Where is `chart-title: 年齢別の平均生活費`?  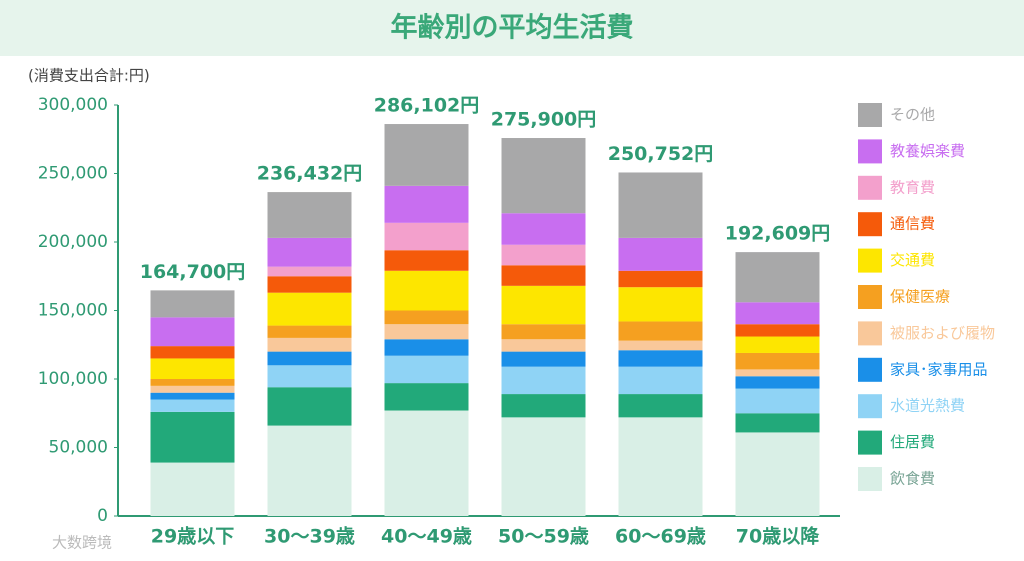 chart-title: 年齢別の平均生活費 is located at coordinates (512, 28).